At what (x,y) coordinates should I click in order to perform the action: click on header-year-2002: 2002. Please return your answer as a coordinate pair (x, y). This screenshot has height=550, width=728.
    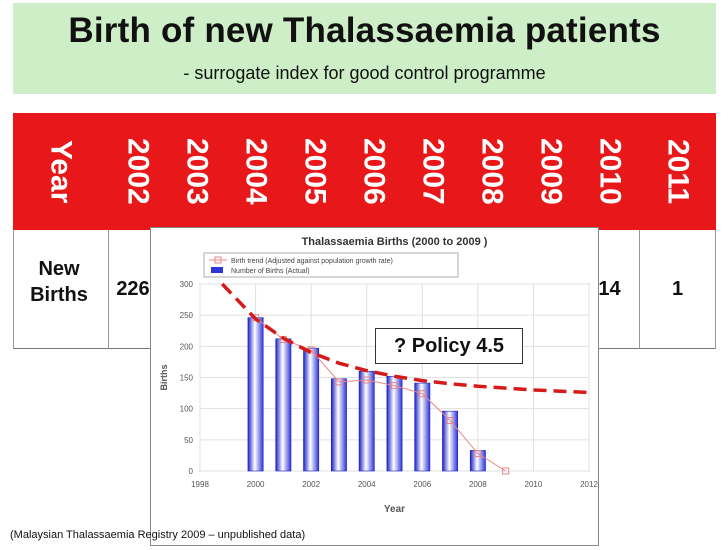
    Looking at the image, I should click on (138, 171).